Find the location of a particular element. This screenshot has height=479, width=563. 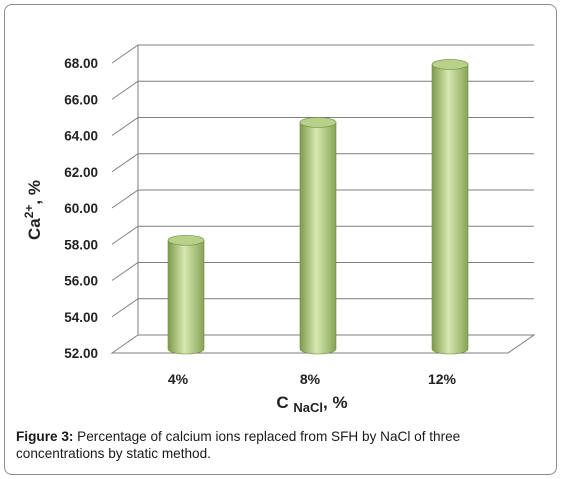

x-tick-label: 4% is located at coordinates (178, 379).